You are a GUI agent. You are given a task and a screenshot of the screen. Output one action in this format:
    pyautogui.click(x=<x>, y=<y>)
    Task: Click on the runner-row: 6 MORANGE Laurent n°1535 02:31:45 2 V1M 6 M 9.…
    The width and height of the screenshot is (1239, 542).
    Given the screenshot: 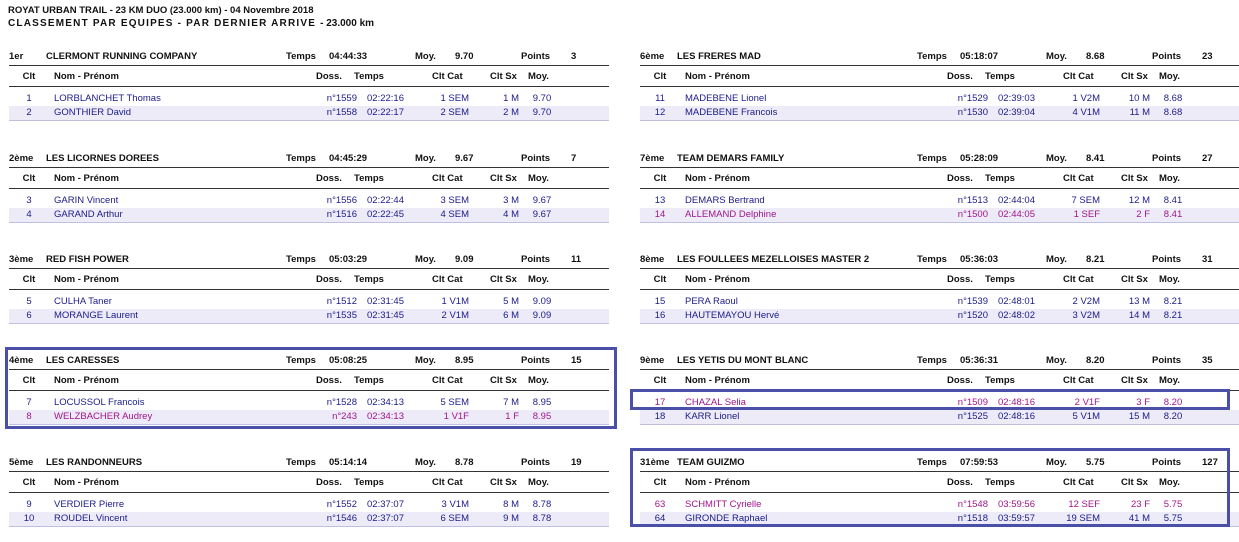 What is the action you would take?
    pyautogui.click(x=309, y=316)
    